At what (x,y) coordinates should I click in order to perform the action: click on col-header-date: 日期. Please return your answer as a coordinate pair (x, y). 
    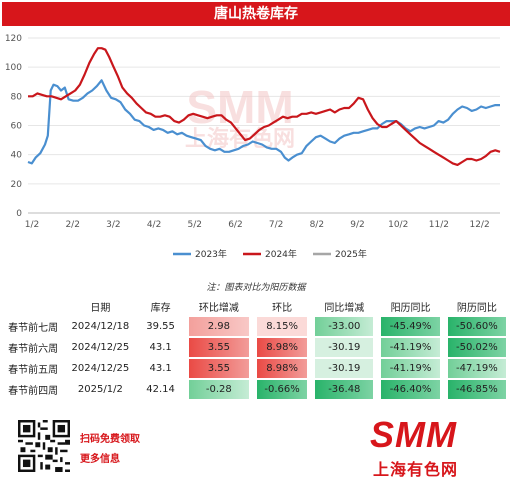
    Looking at the image, I should click on (100, 308).